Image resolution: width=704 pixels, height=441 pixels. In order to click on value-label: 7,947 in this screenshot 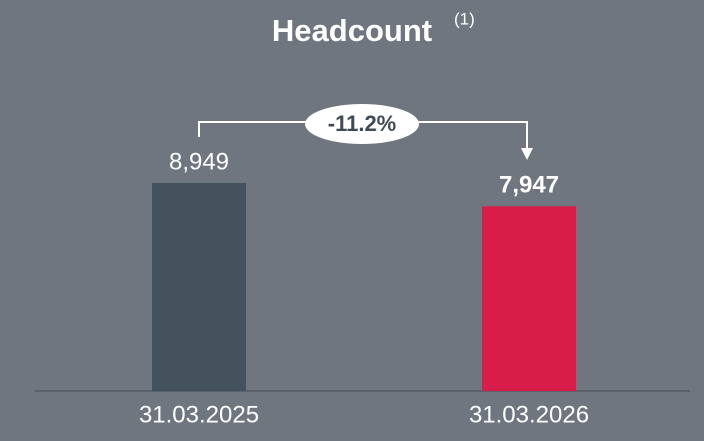, I will do `click(529, 185)`.